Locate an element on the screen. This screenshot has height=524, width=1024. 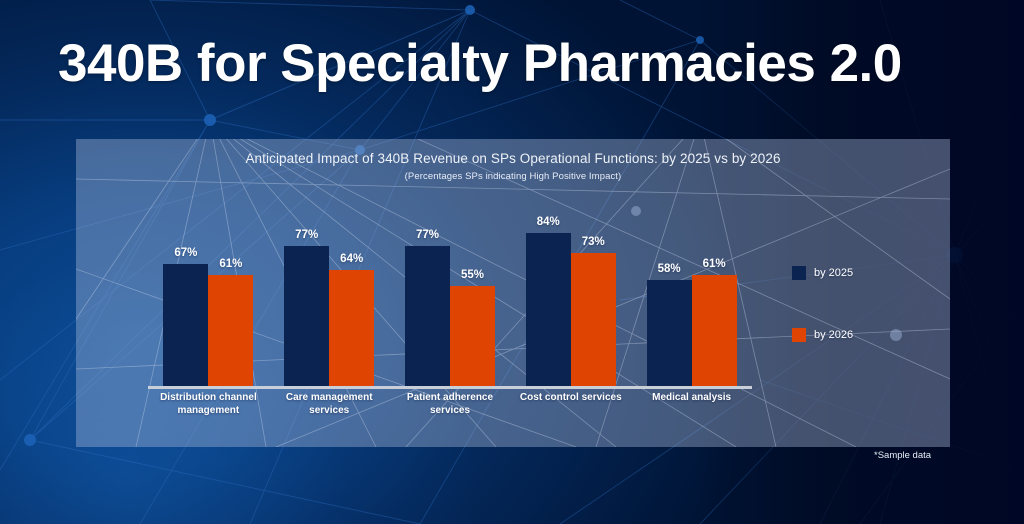
chart-legend: by 2025 by 2026 is located at coordinates (822, 328).